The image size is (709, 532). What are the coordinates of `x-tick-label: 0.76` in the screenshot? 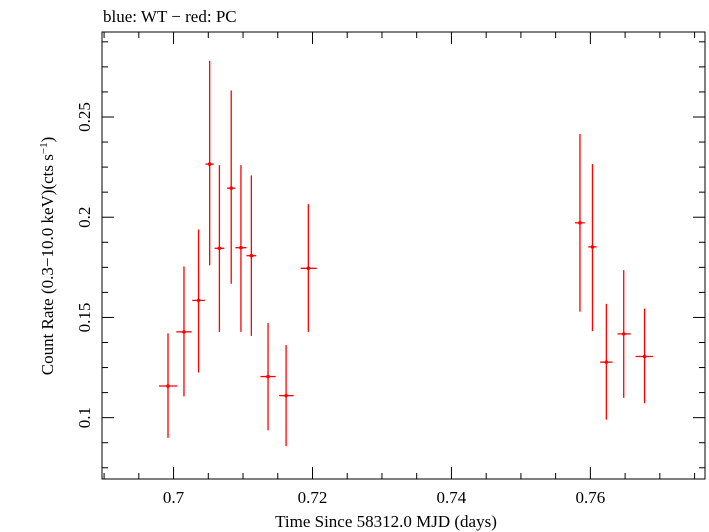 It's located at (590, 497).